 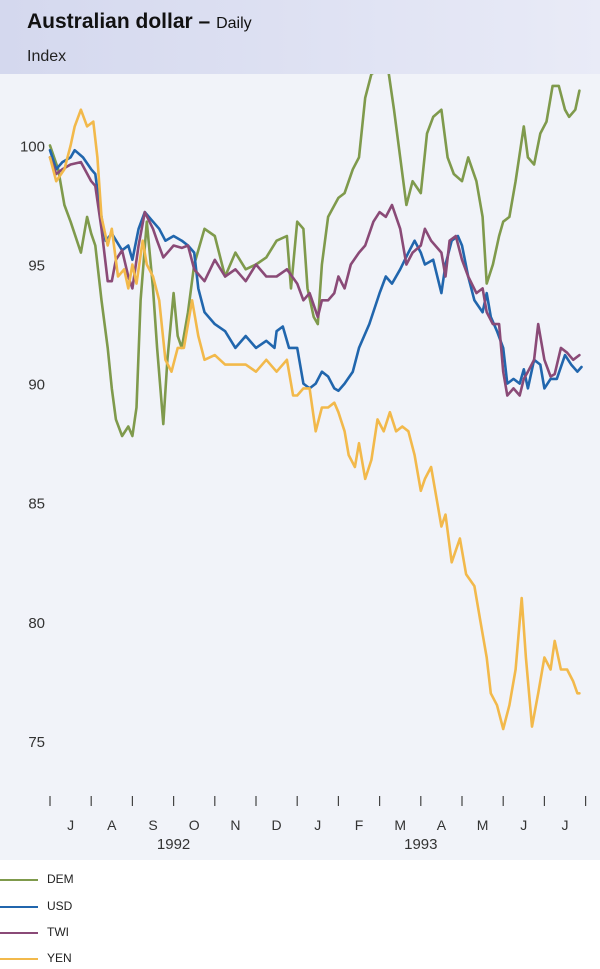 I want to click on y-axis-unit-label: Index, so click(x=47, y=56).